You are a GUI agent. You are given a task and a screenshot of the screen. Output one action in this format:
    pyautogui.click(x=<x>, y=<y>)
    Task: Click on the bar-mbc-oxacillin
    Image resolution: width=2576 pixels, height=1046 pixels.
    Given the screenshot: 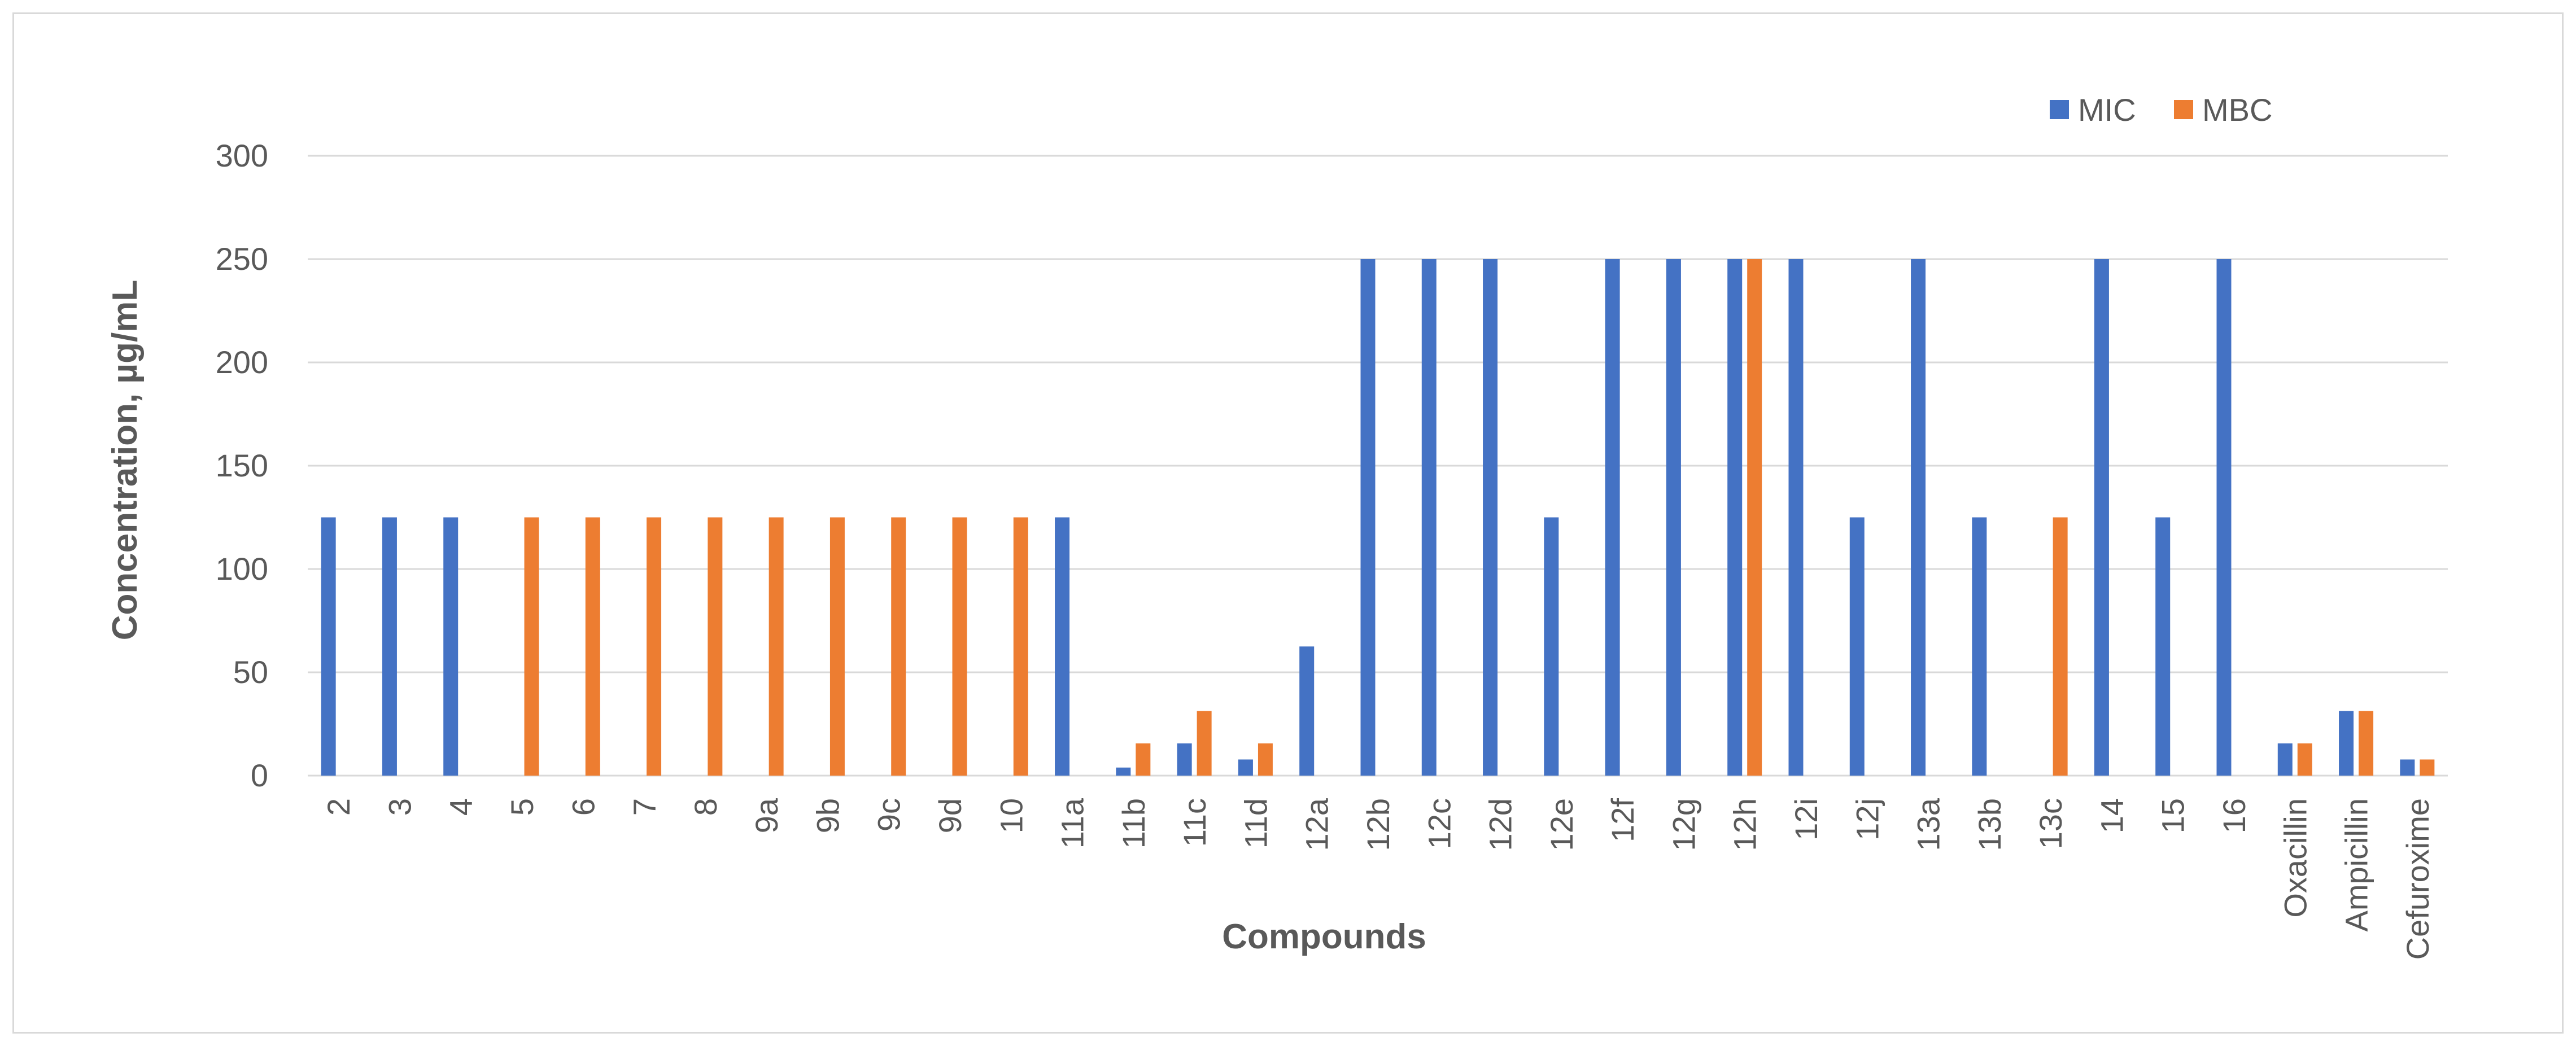 What is the action you would take?
    pyautogui.click(x=2305, y=759)
    